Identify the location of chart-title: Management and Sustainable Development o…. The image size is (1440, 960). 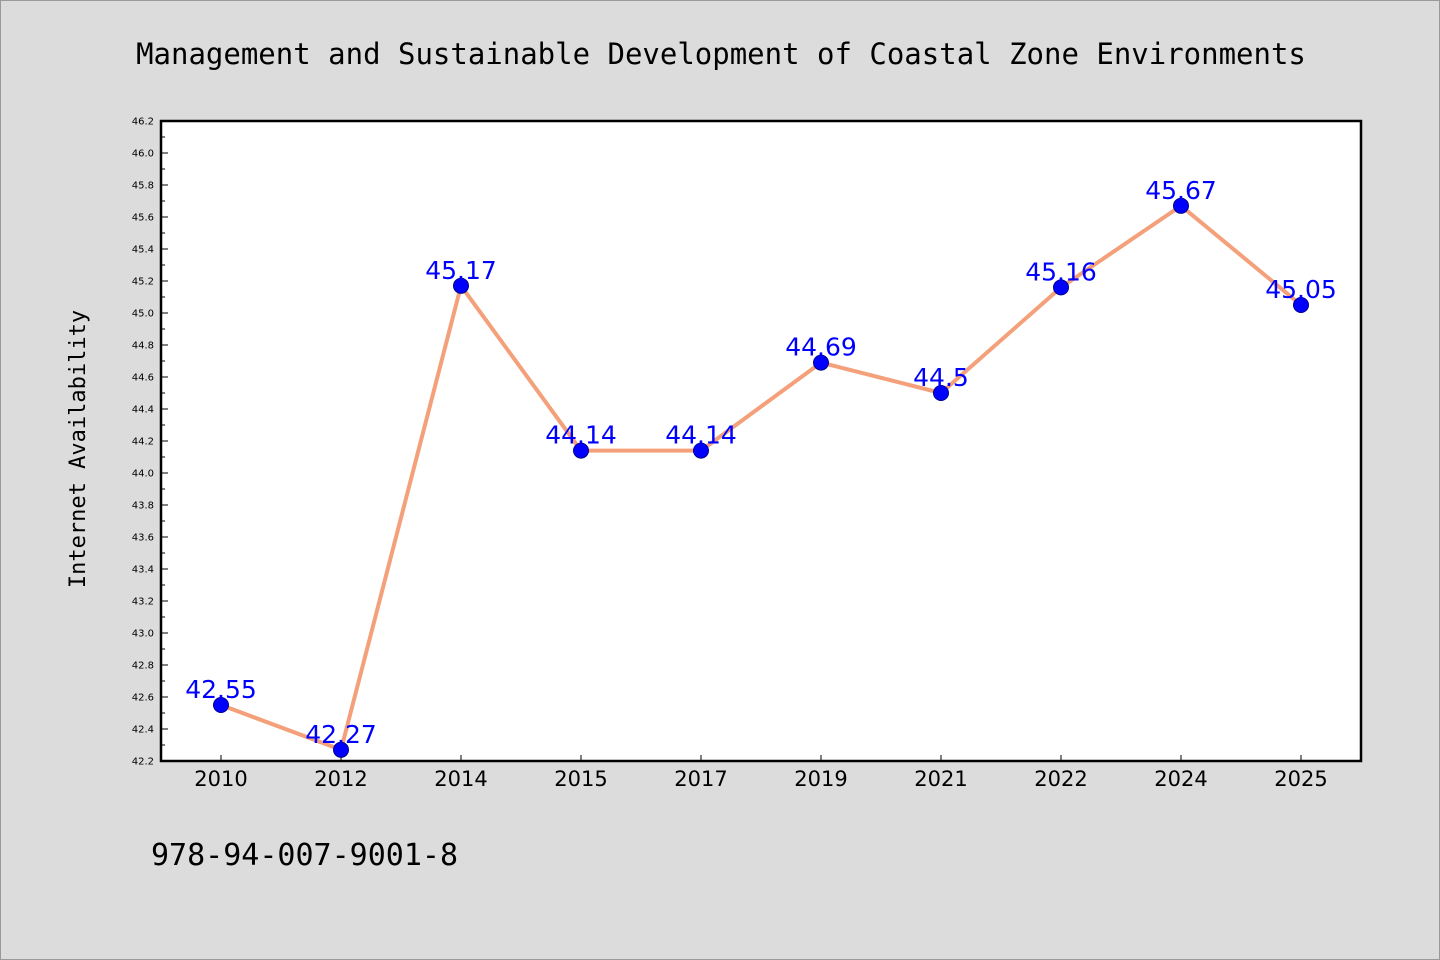
(721, 54).